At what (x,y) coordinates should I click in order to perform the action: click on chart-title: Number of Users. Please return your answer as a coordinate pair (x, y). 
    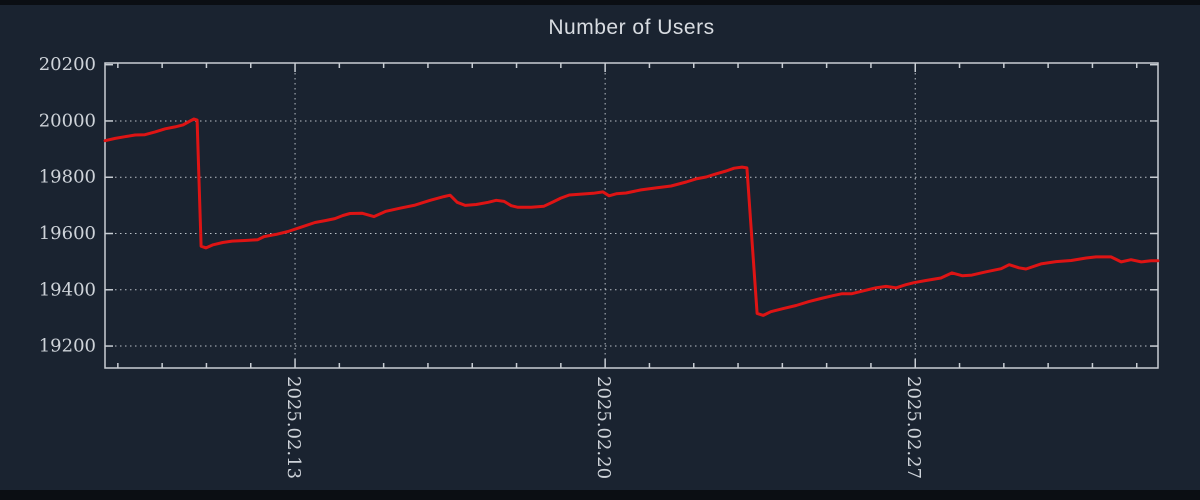
    Looking at the image, I should click on (631, 27).